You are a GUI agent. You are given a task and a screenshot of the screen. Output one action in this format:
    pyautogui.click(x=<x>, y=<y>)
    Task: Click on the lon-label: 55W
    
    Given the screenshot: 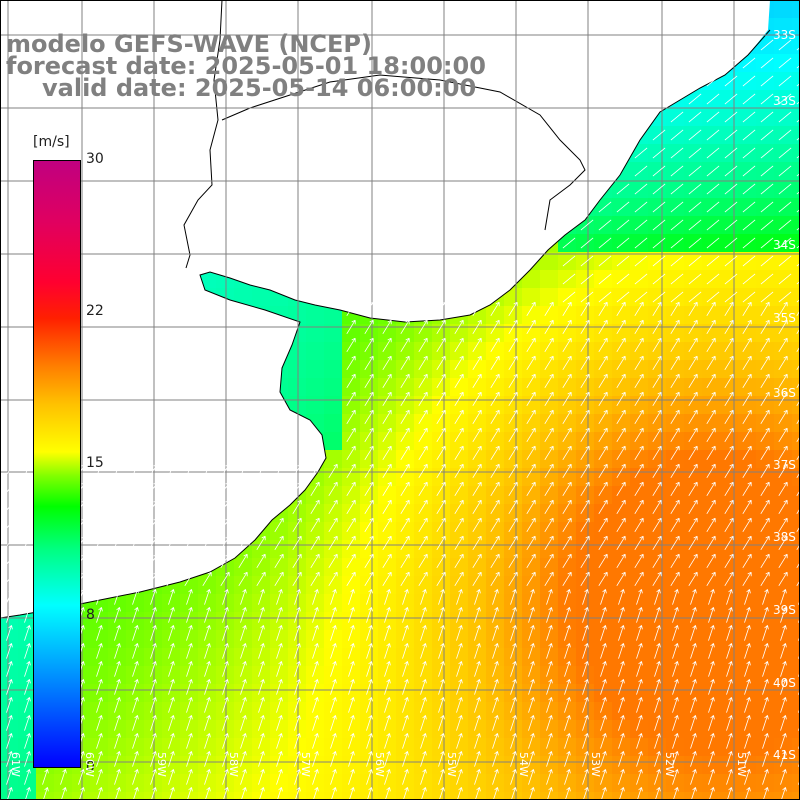 What is the action you would take?
    pyautogui.click(x=451, y=764)
    